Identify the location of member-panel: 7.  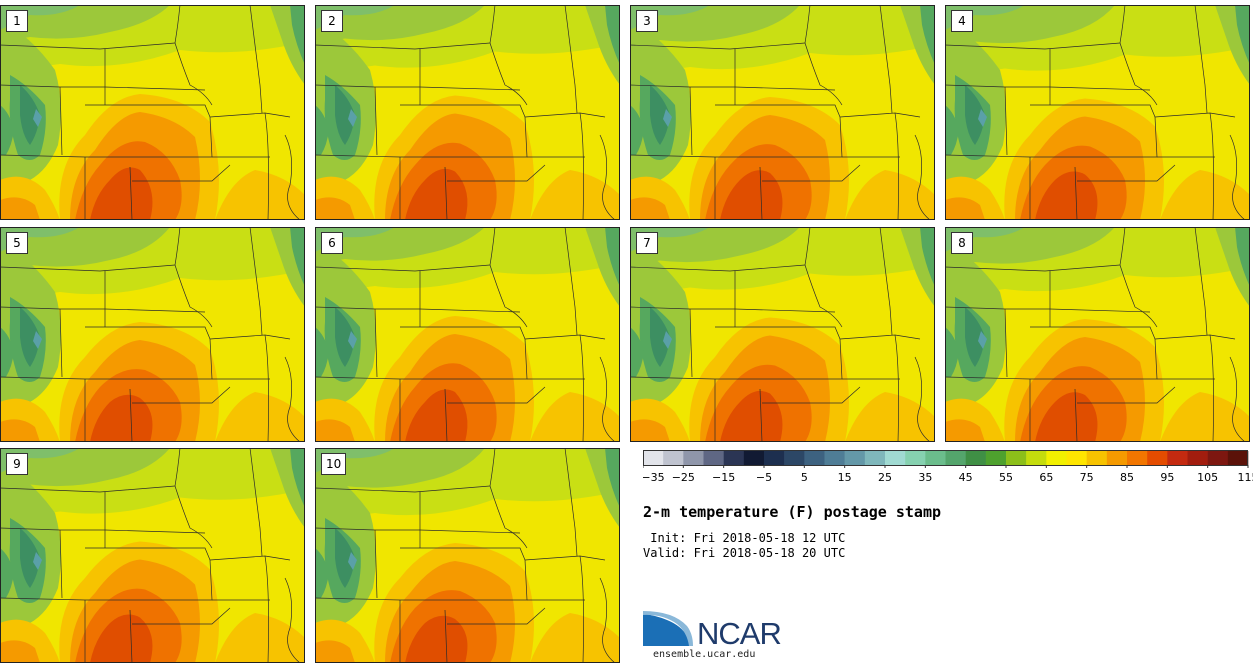
(782, 334).